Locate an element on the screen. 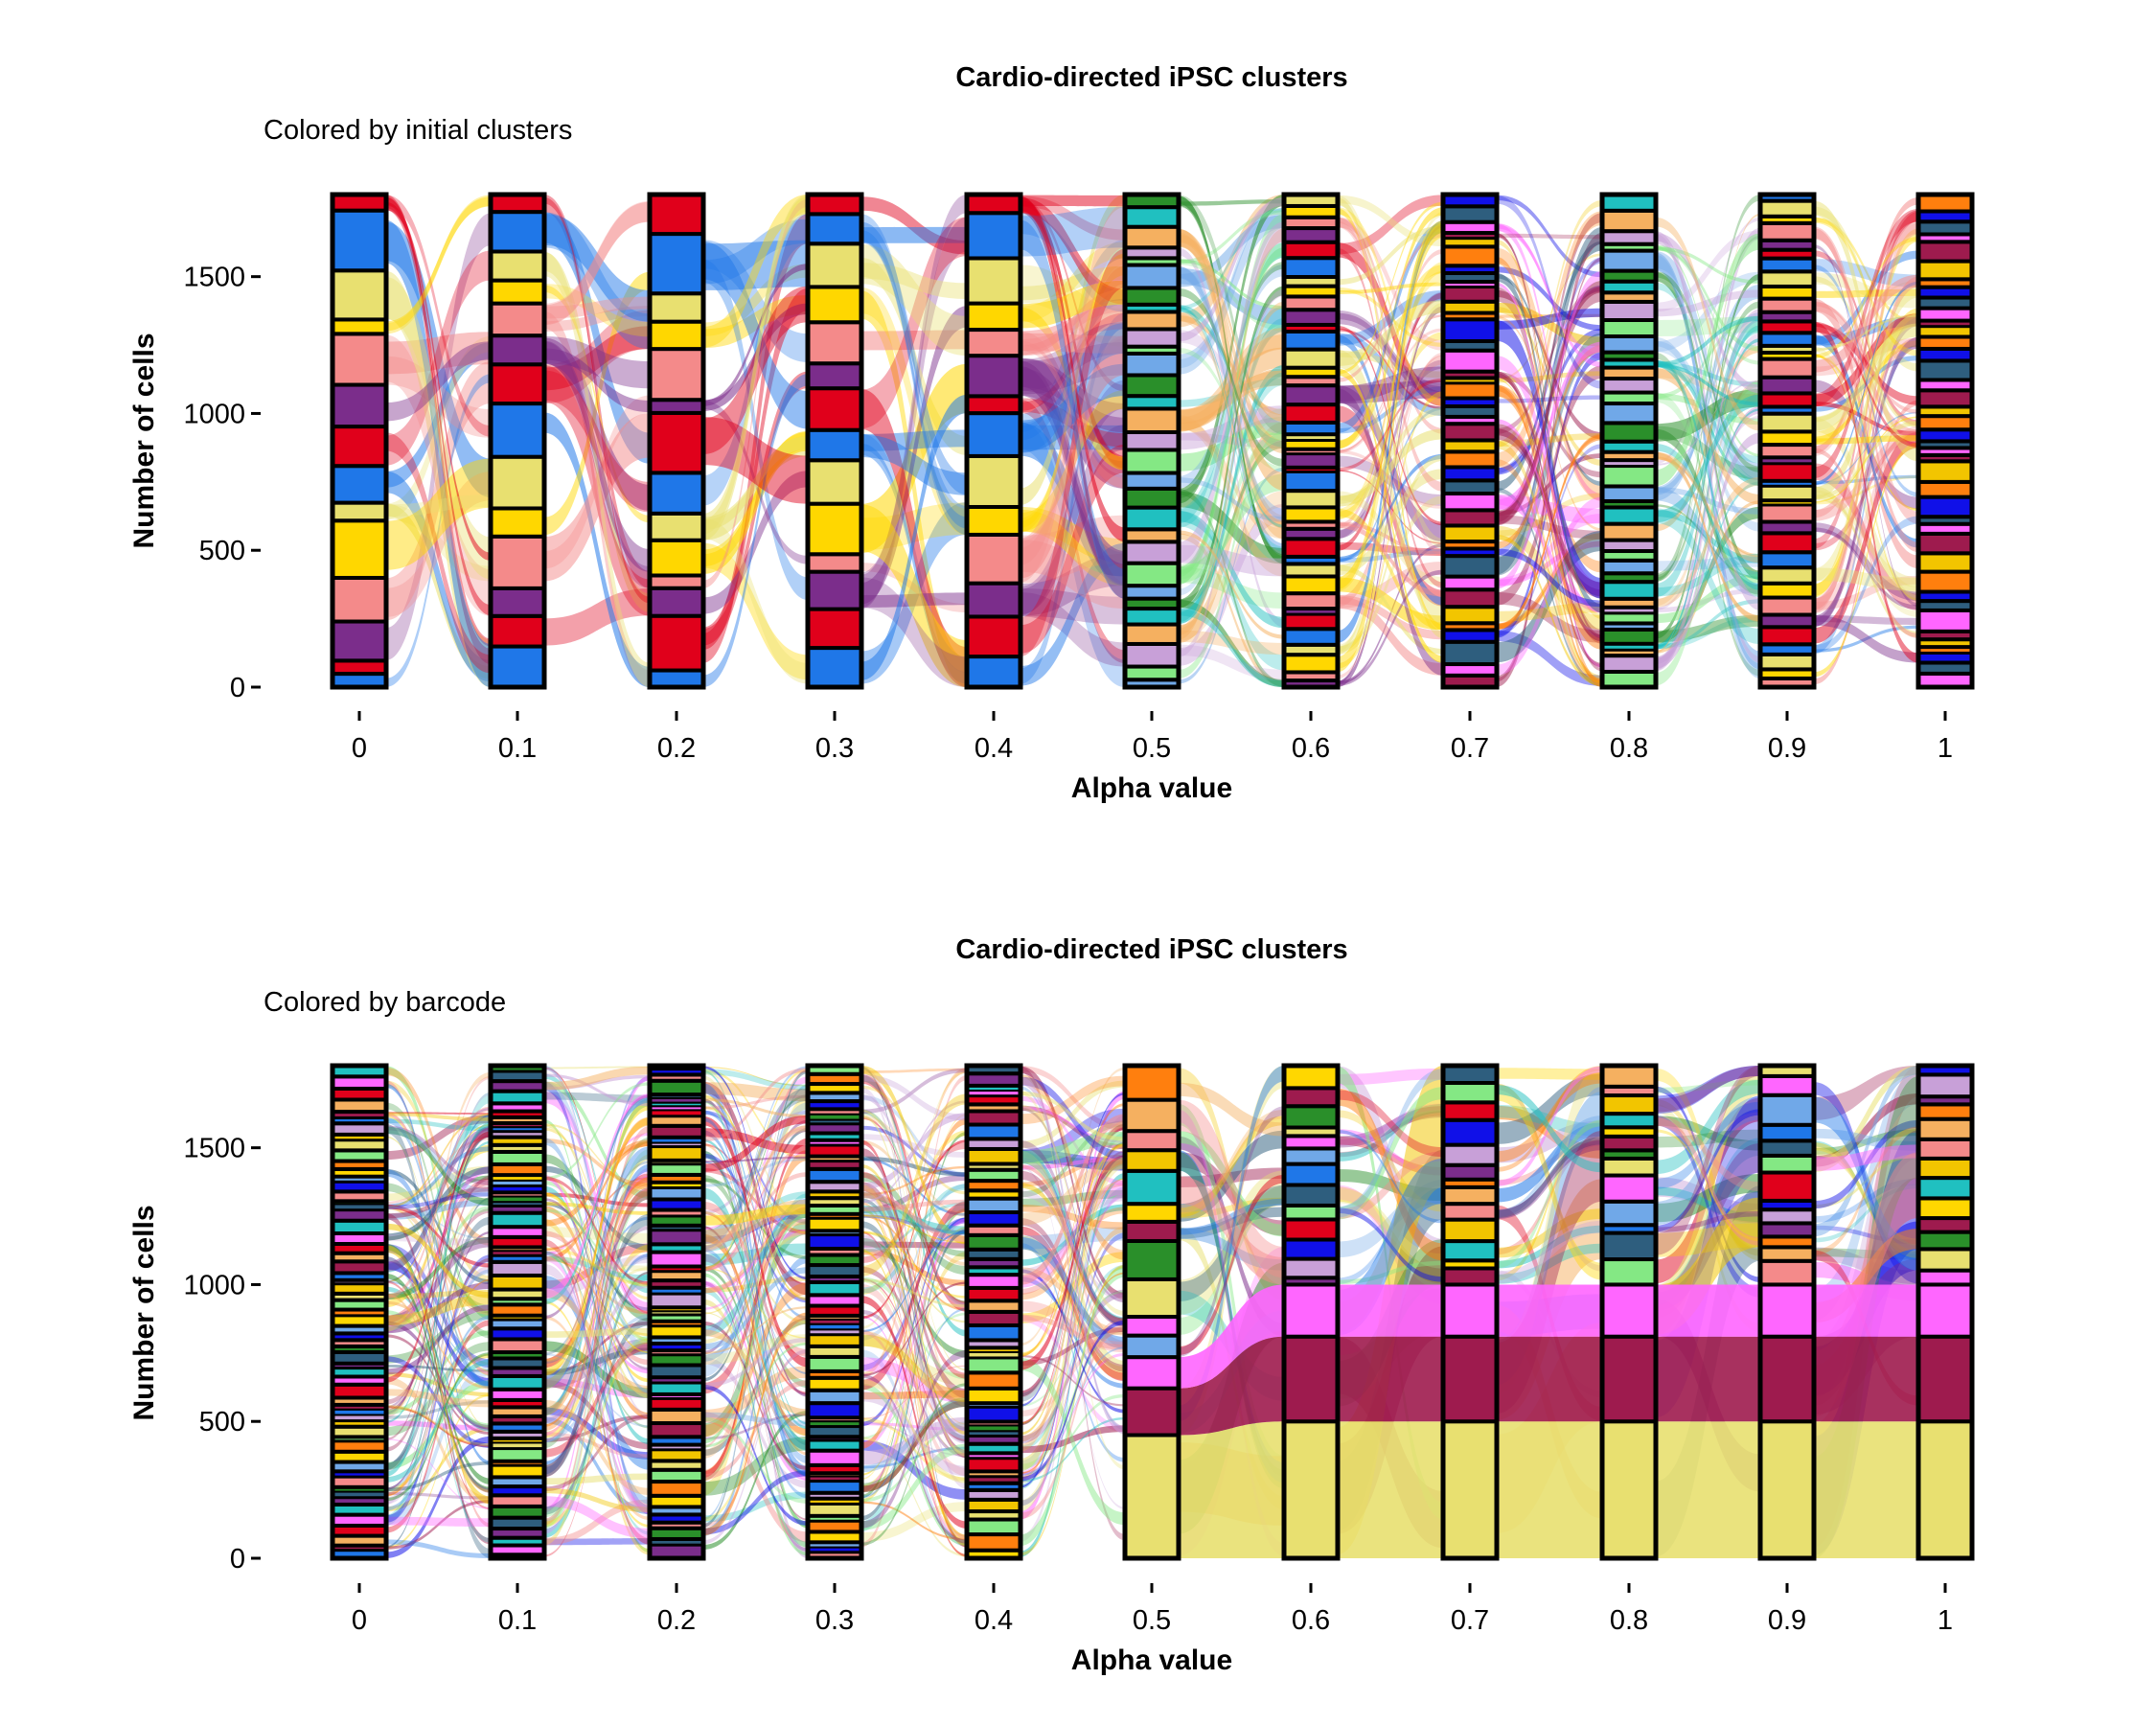 This screenshot has width=2156, height=1725. x-axis: 0 0.1 0.2 0.3 0.4 0.5 0.6 0.7 0.8 0.9 1 is located at coordinates (1152, 1609).